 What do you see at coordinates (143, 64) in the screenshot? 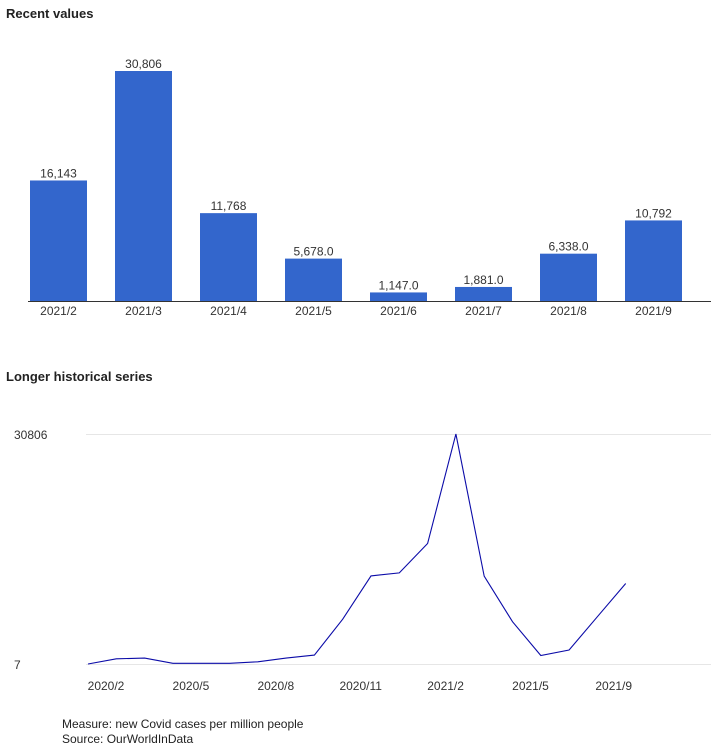
I see `bar-value-label: 30,806` at bounding box center [143, 64].